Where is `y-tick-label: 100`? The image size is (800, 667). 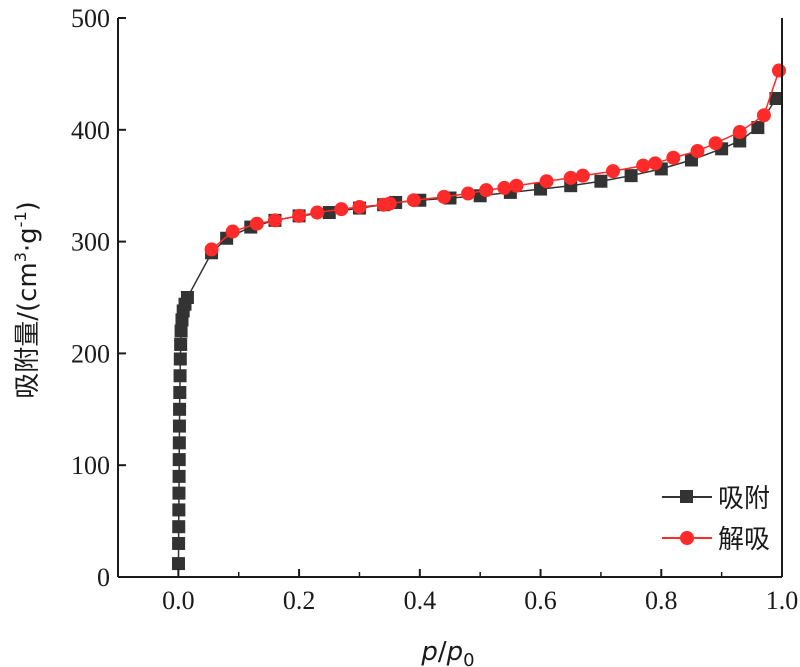 y-tick-label: 100 is located at coordinates (90, 465).